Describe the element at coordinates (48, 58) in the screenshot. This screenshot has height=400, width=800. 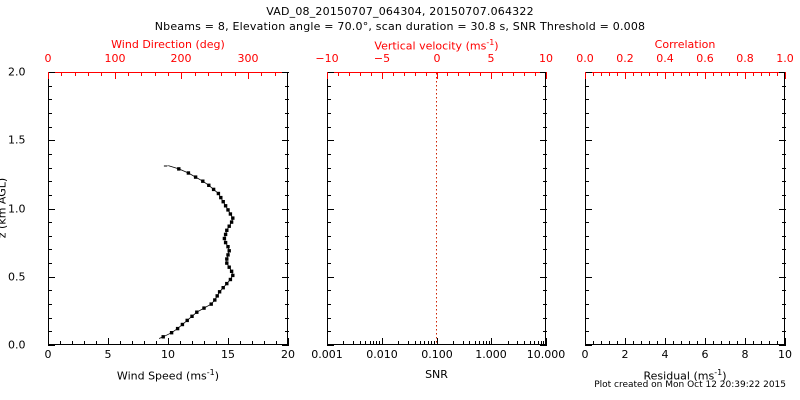
I see `x-tick-label-top: 0` at that location.